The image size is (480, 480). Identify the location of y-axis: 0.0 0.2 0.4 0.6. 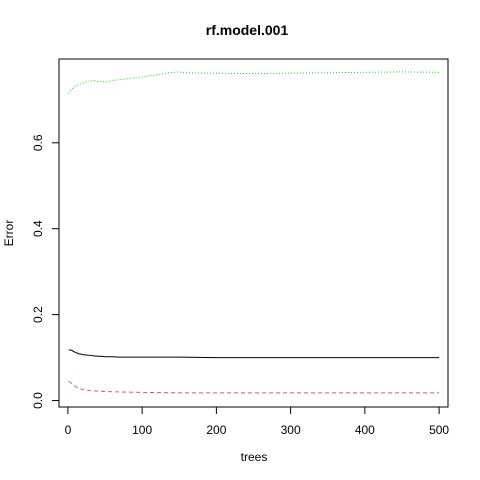
(45, 271).